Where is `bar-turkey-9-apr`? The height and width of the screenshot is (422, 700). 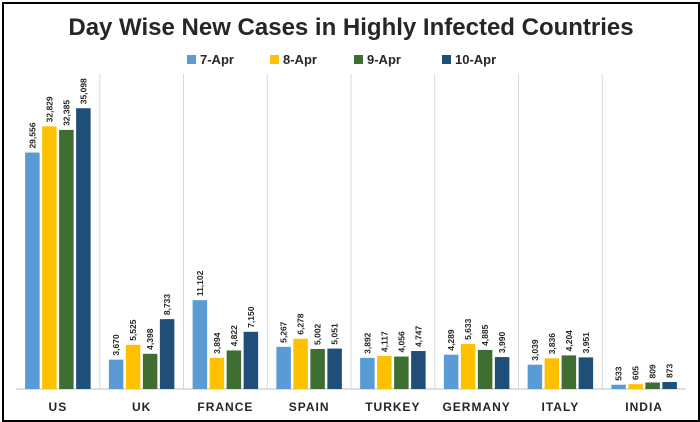 bar-turkey-9-apr is located at coordinates (401, 372).